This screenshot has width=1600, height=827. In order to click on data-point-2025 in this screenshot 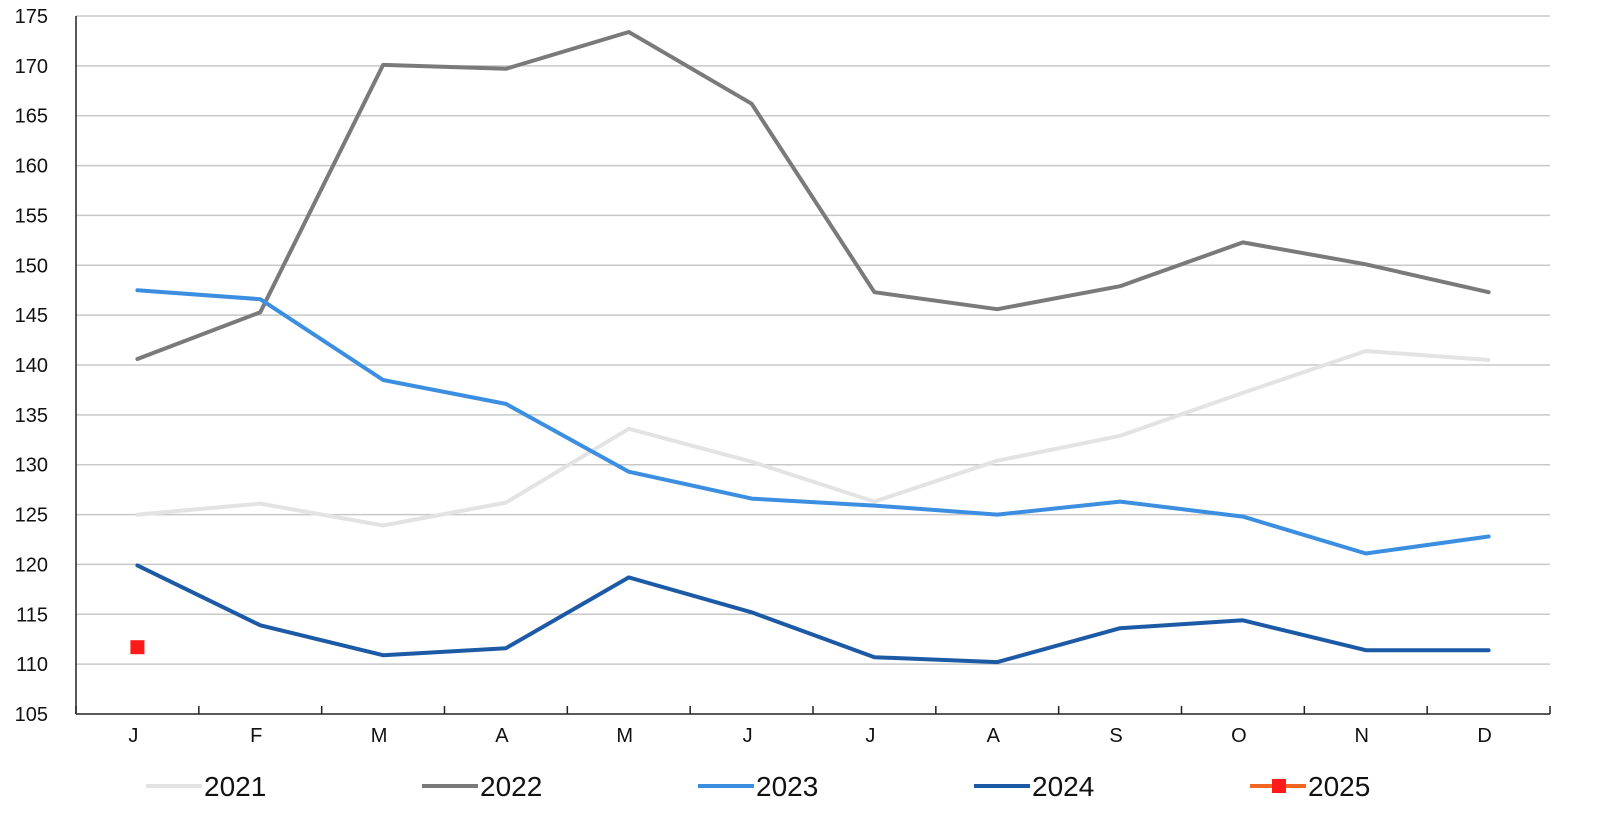, I will do `click(137, 647)`.